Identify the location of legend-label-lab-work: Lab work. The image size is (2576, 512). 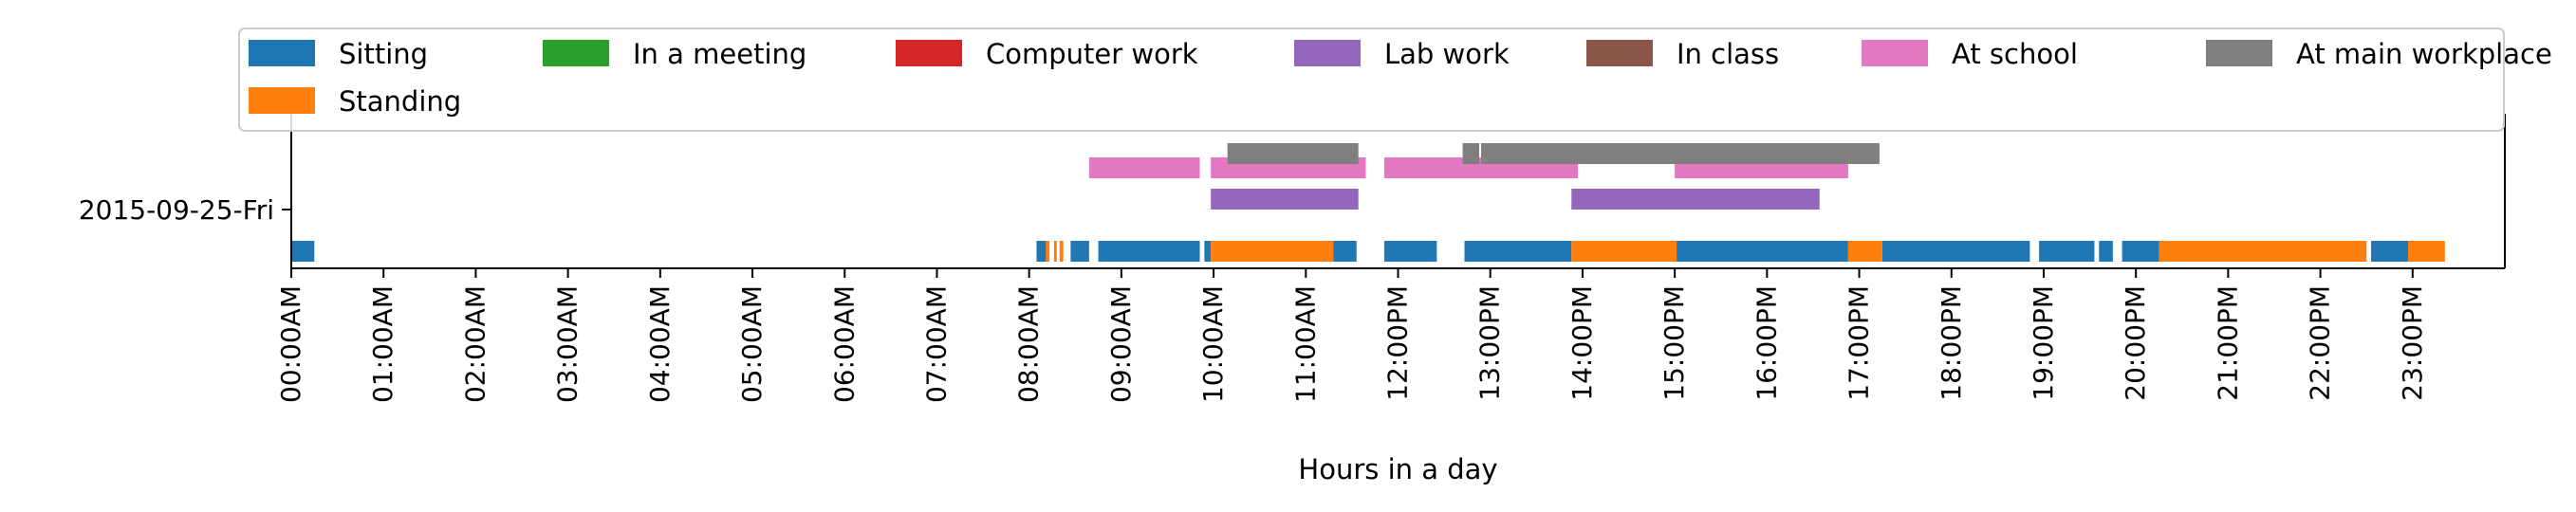
(1447, 54).